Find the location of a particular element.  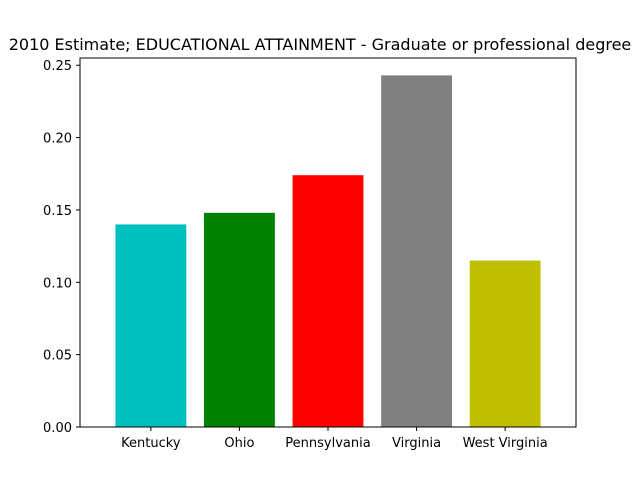

bar-pennsylvania is located at coordinates (328, 301).